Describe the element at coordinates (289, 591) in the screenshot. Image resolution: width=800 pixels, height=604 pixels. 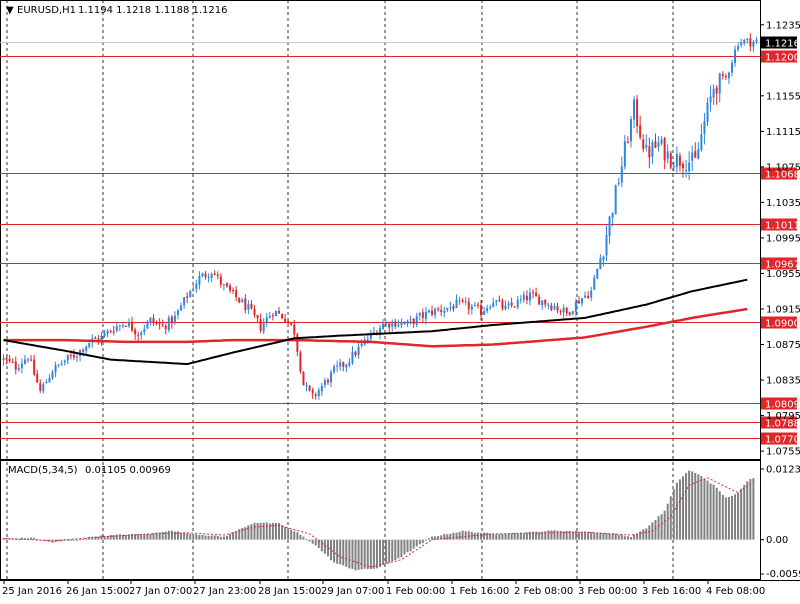
I see `time-label-4: 28 Jan 15:00` at that location.